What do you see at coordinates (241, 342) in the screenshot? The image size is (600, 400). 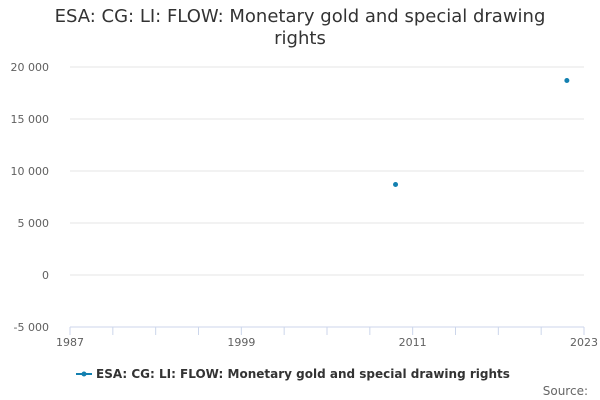 I see `x-tick-label: 1999` at bounding box center [241, 342].